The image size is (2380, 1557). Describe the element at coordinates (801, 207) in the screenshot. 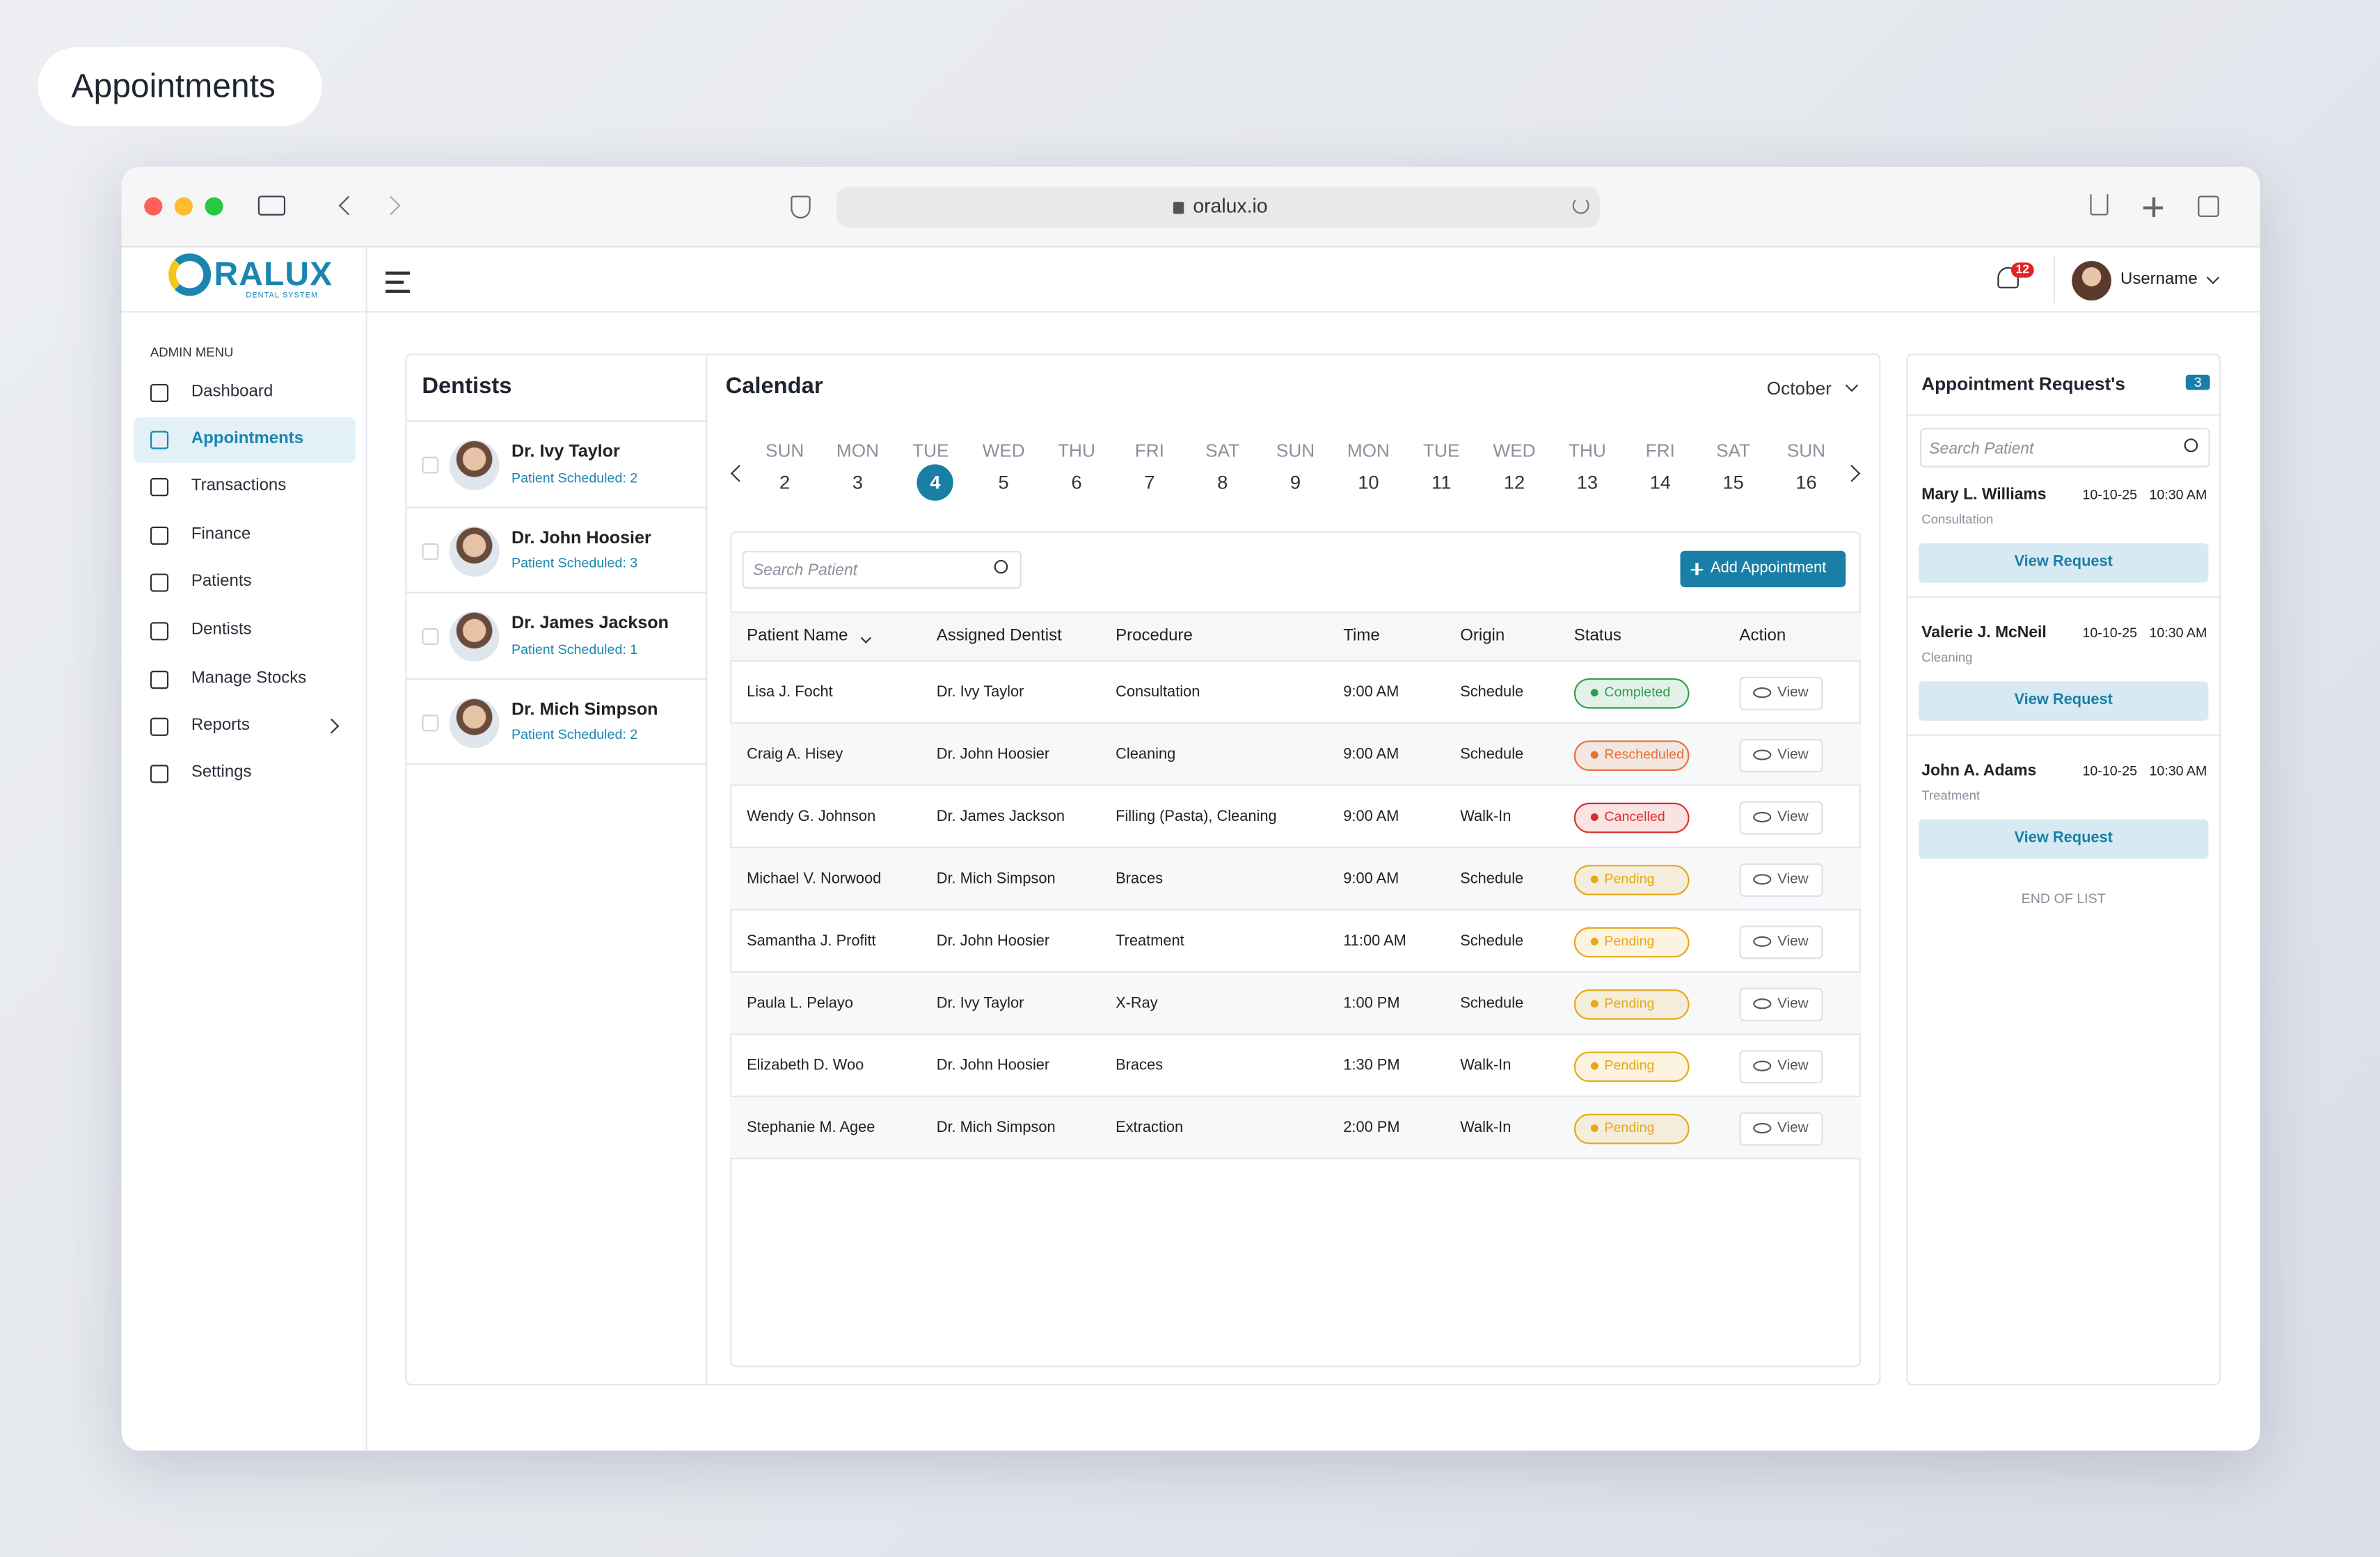

I see `shield-icon` at that location.